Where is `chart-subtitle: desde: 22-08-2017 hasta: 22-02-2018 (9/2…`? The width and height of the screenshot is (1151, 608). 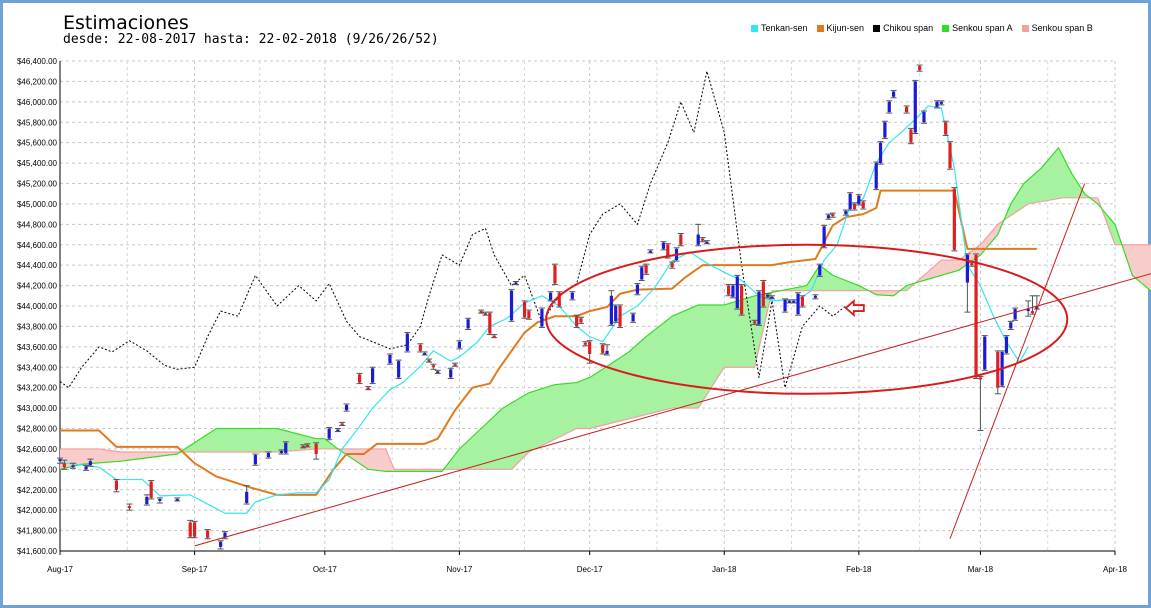 chart-subtitle: desde: 22-08-2017 hasta: 22-02-2018 (9/2… is located at coordinates (251, 39).